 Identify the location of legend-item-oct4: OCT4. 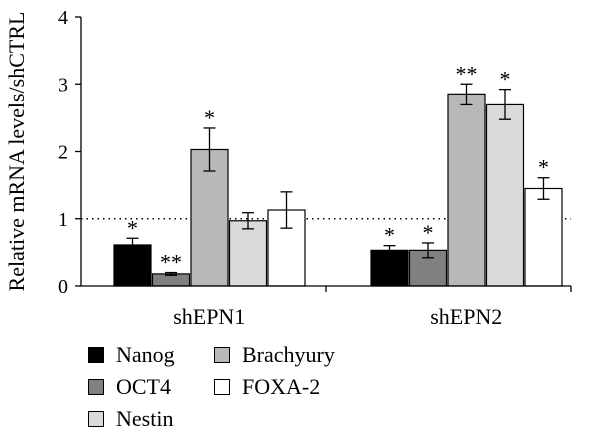
(129, 387).